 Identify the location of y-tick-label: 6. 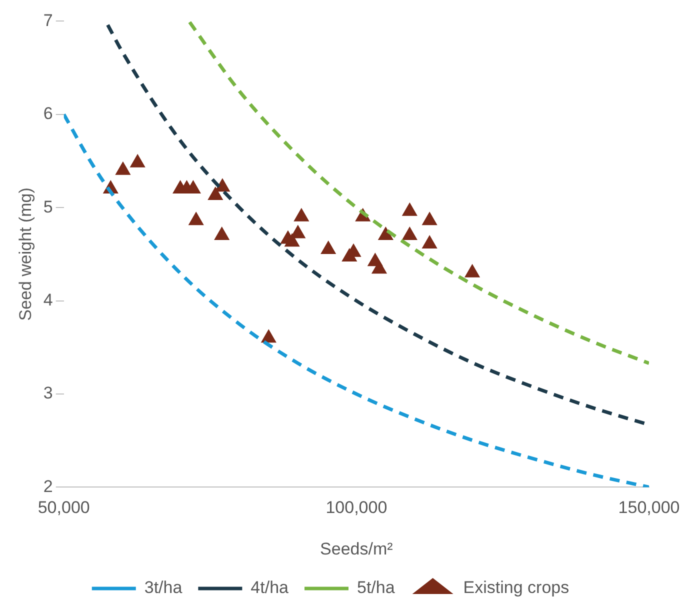
(48, 114).